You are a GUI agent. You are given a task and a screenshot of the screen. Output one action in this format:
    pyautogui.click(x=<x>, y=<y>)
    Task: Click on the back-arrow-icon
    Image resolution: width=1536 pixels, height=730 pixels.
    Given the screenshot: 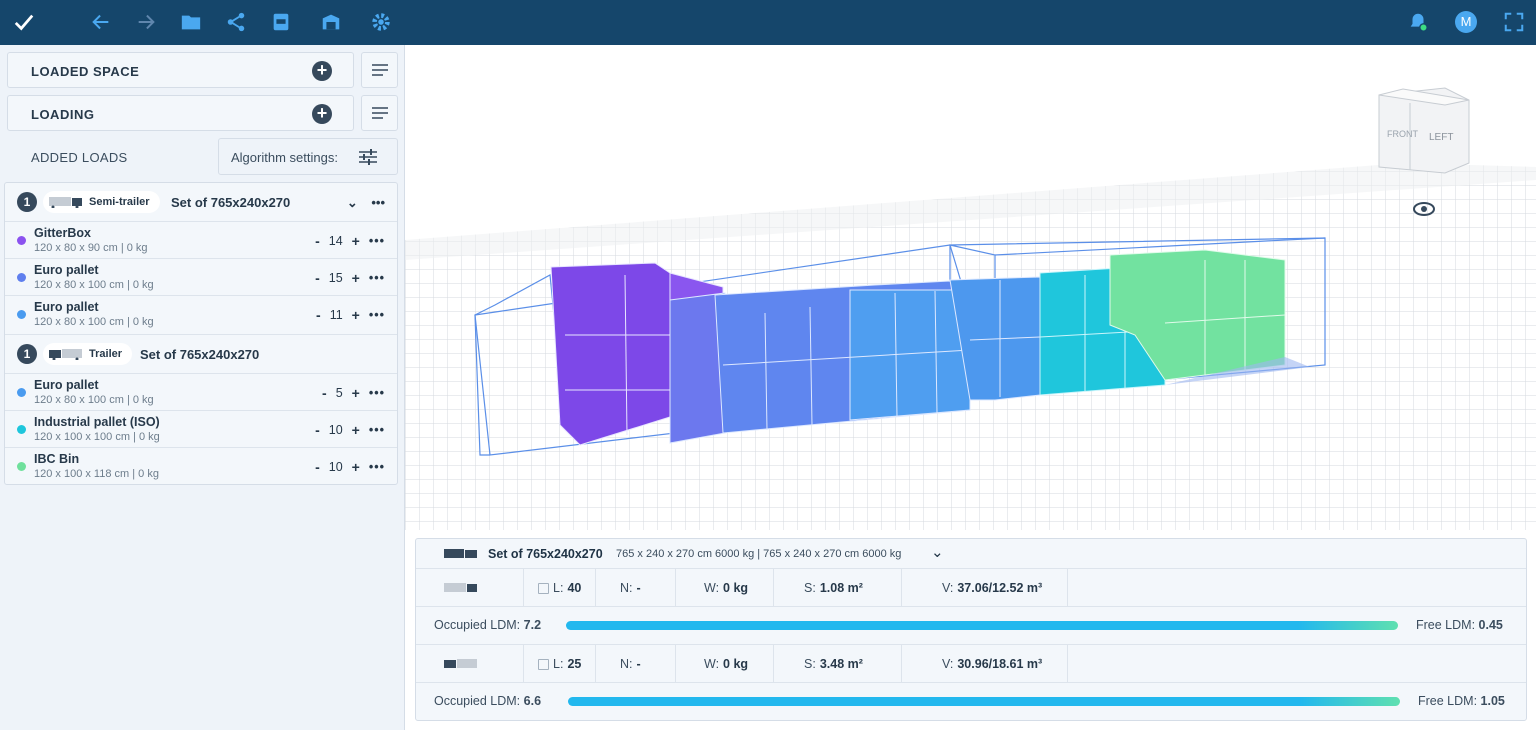 What is the action you would take?
    pyautogui.click(x=101, y=22)
    